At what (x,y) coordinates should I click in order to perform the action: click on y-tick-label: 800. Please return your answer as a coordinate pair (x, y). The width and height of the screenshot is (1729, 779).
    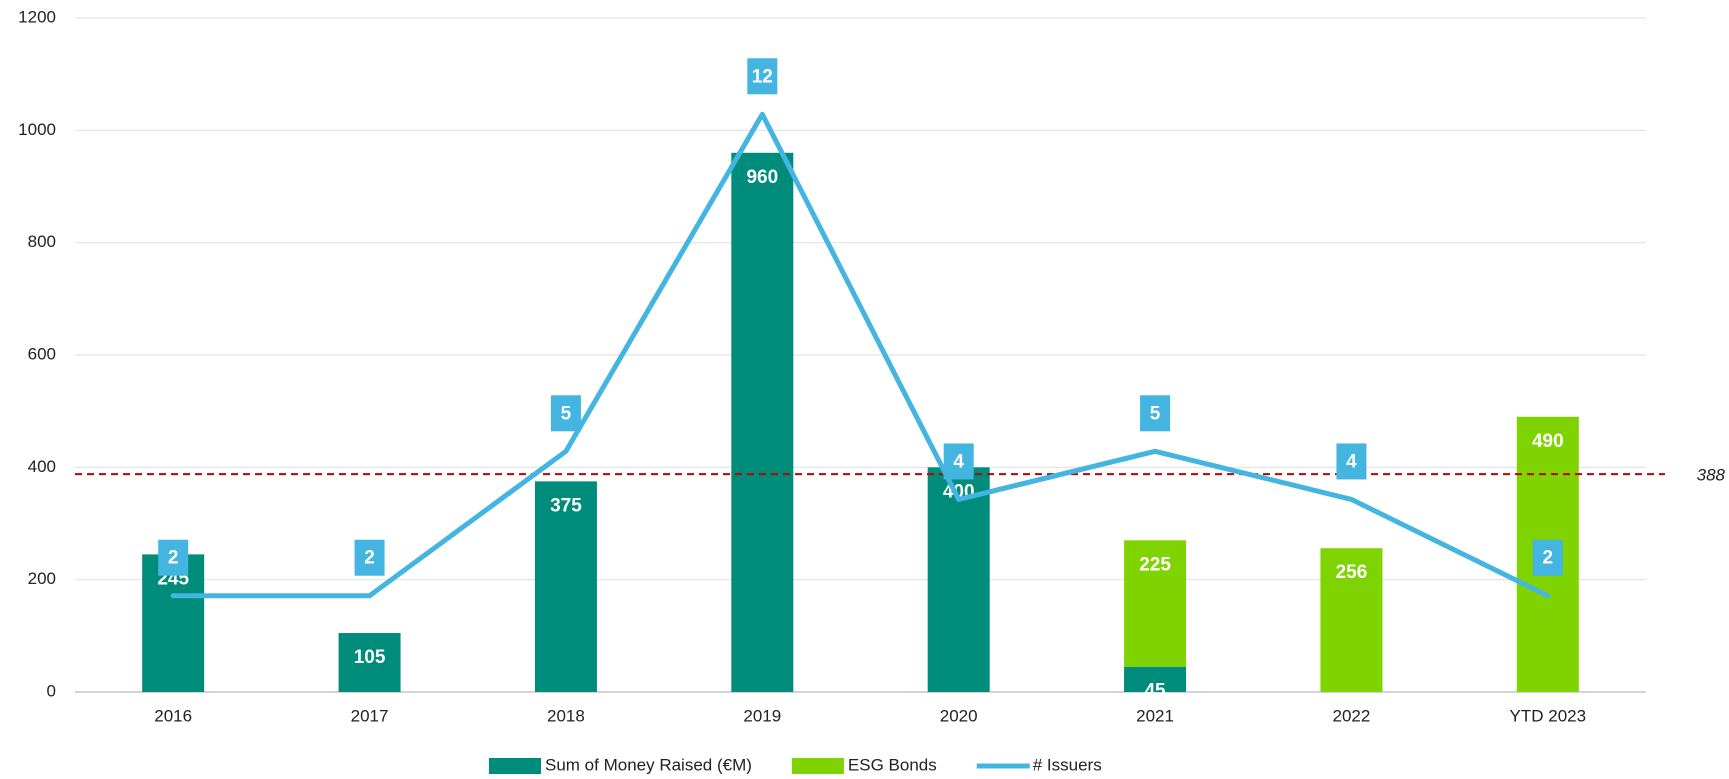
    Looking at the image, I should click on (42, 241).